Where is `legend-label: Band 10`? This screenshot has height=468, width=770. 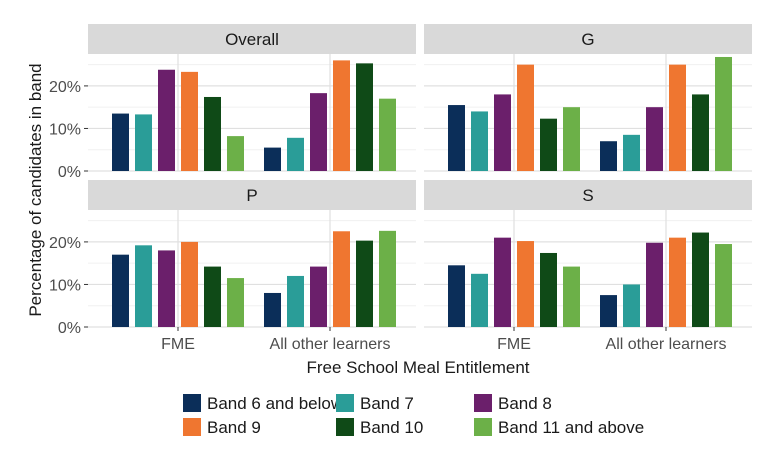
legend-label: Band 10 is located at coordinates (391, 427).